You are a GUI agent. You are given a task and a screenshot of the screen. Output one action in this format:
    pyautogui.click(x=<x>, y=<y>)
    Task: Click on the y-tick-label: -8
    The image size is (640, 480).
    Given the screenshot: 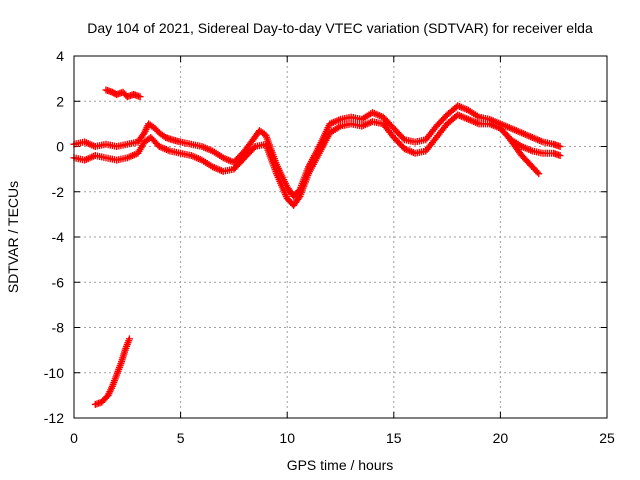 What is the action you would take?
    pyautogui.click(x=58, y=328)
    